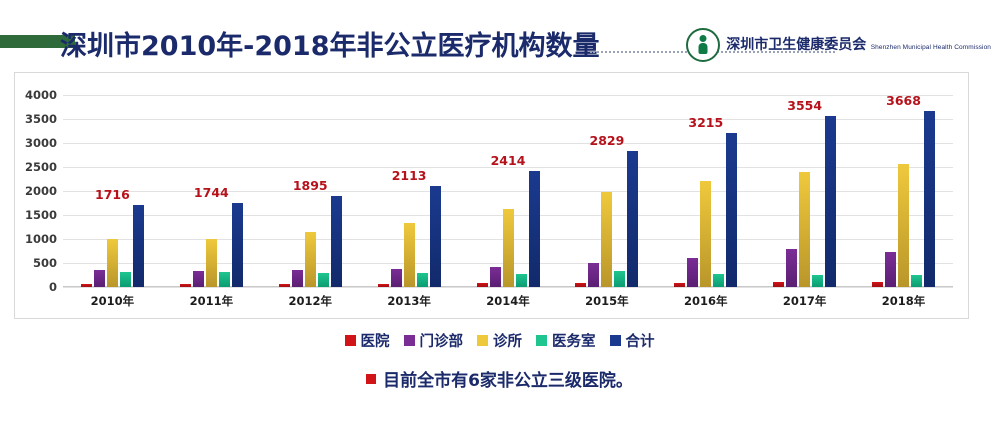 This screenshot has width=999, height=421. Describe the element at coordinates (607, 301) in the screenshot. I see `x-axis-category-label: 2015年` at that location.